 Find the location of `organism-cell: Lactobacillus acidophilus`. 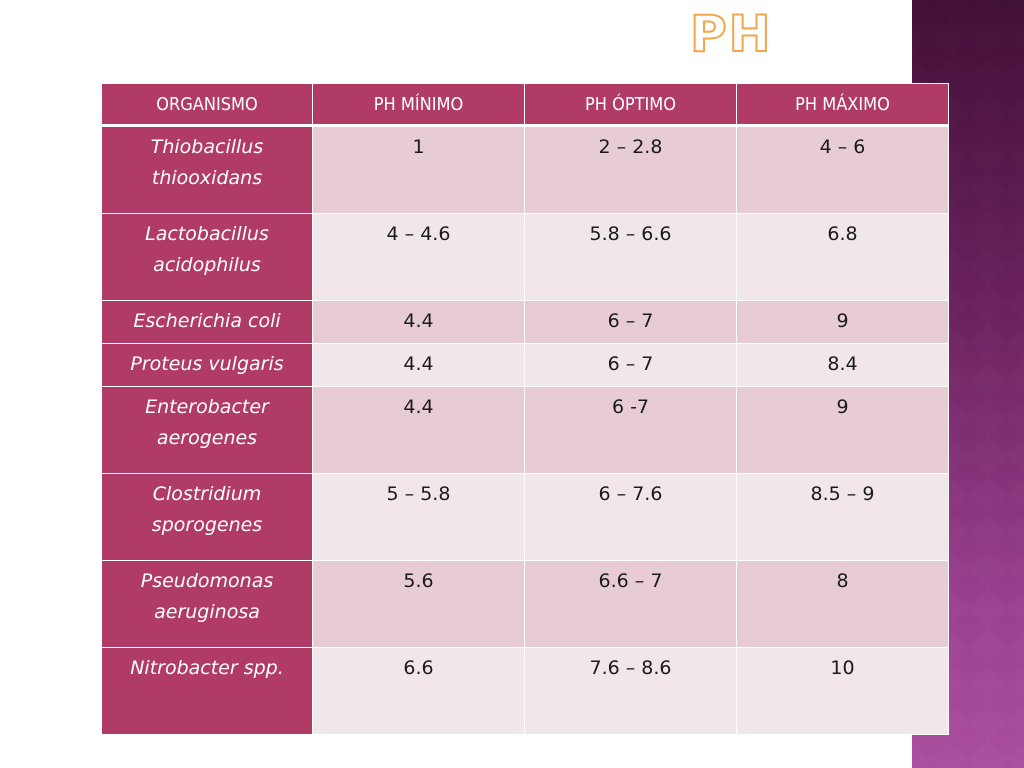

organism-cell: Lactobacillus acidophilus is located at coordinates (207, 257).